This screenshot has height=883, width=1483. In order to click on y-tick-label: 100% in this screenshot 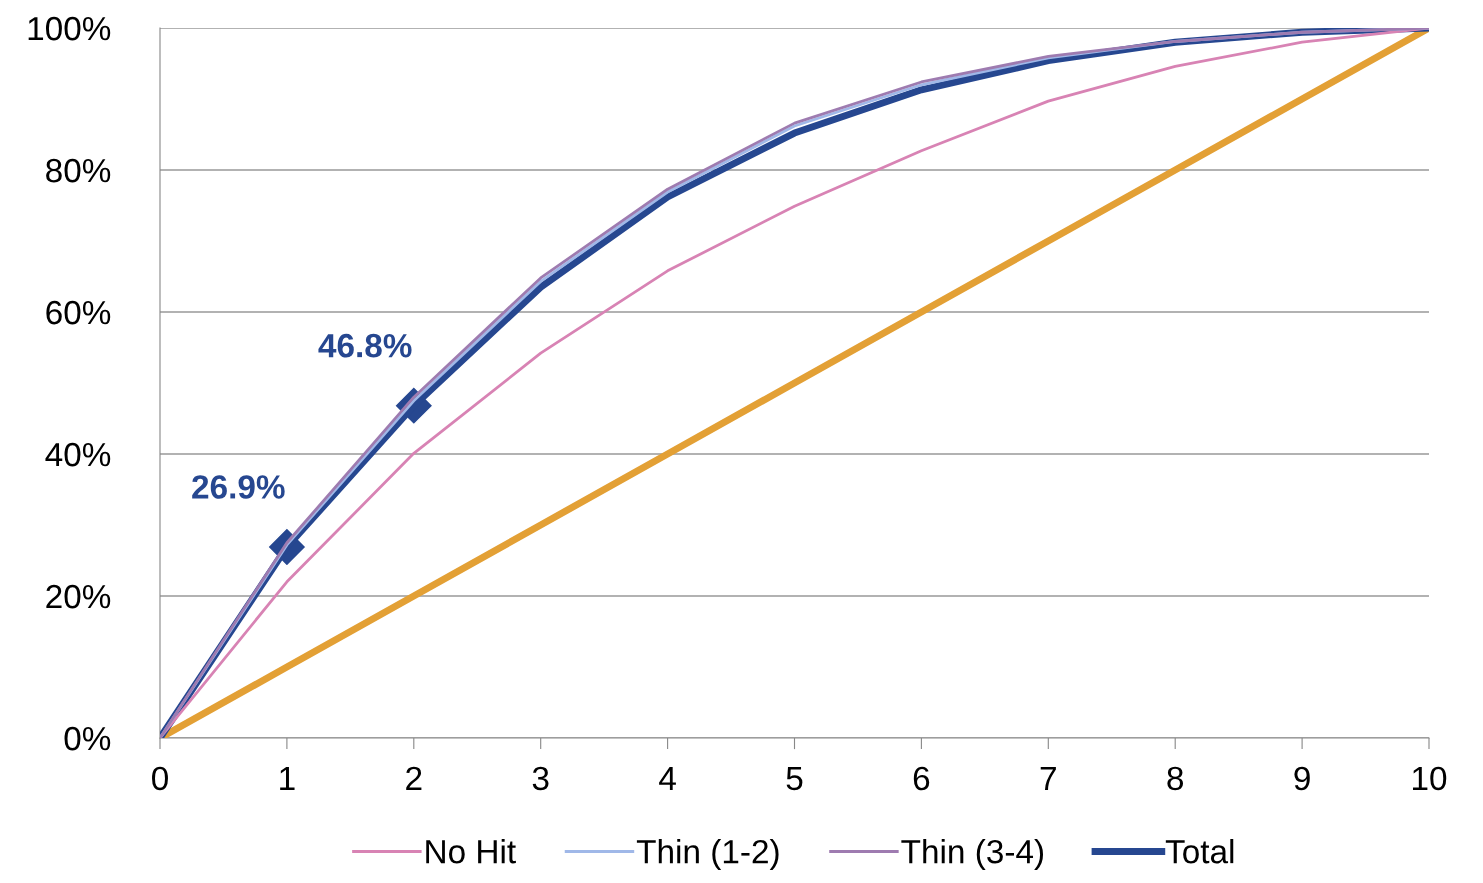, I will do `click(69, 28)`.